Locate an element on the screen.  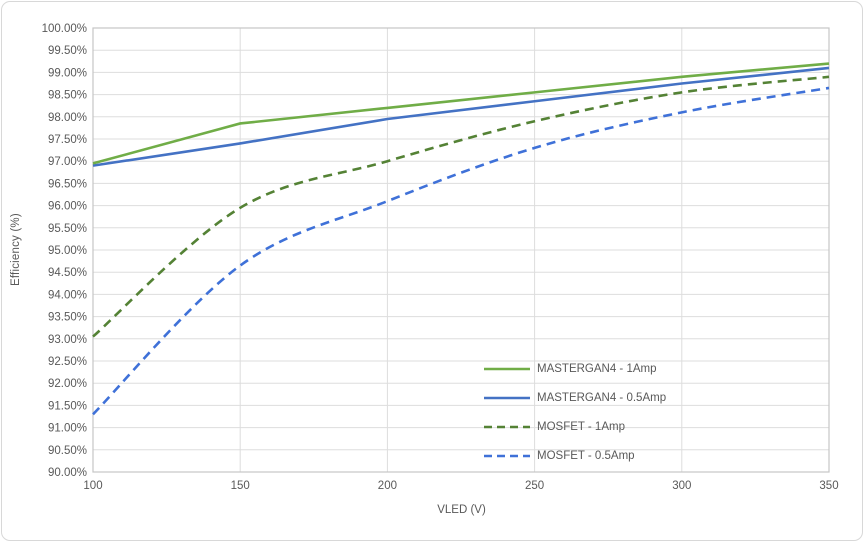
legend-item-mosfet-0-5amp: MOSFET - 0.5Amp is located at coordinates (575, 455).